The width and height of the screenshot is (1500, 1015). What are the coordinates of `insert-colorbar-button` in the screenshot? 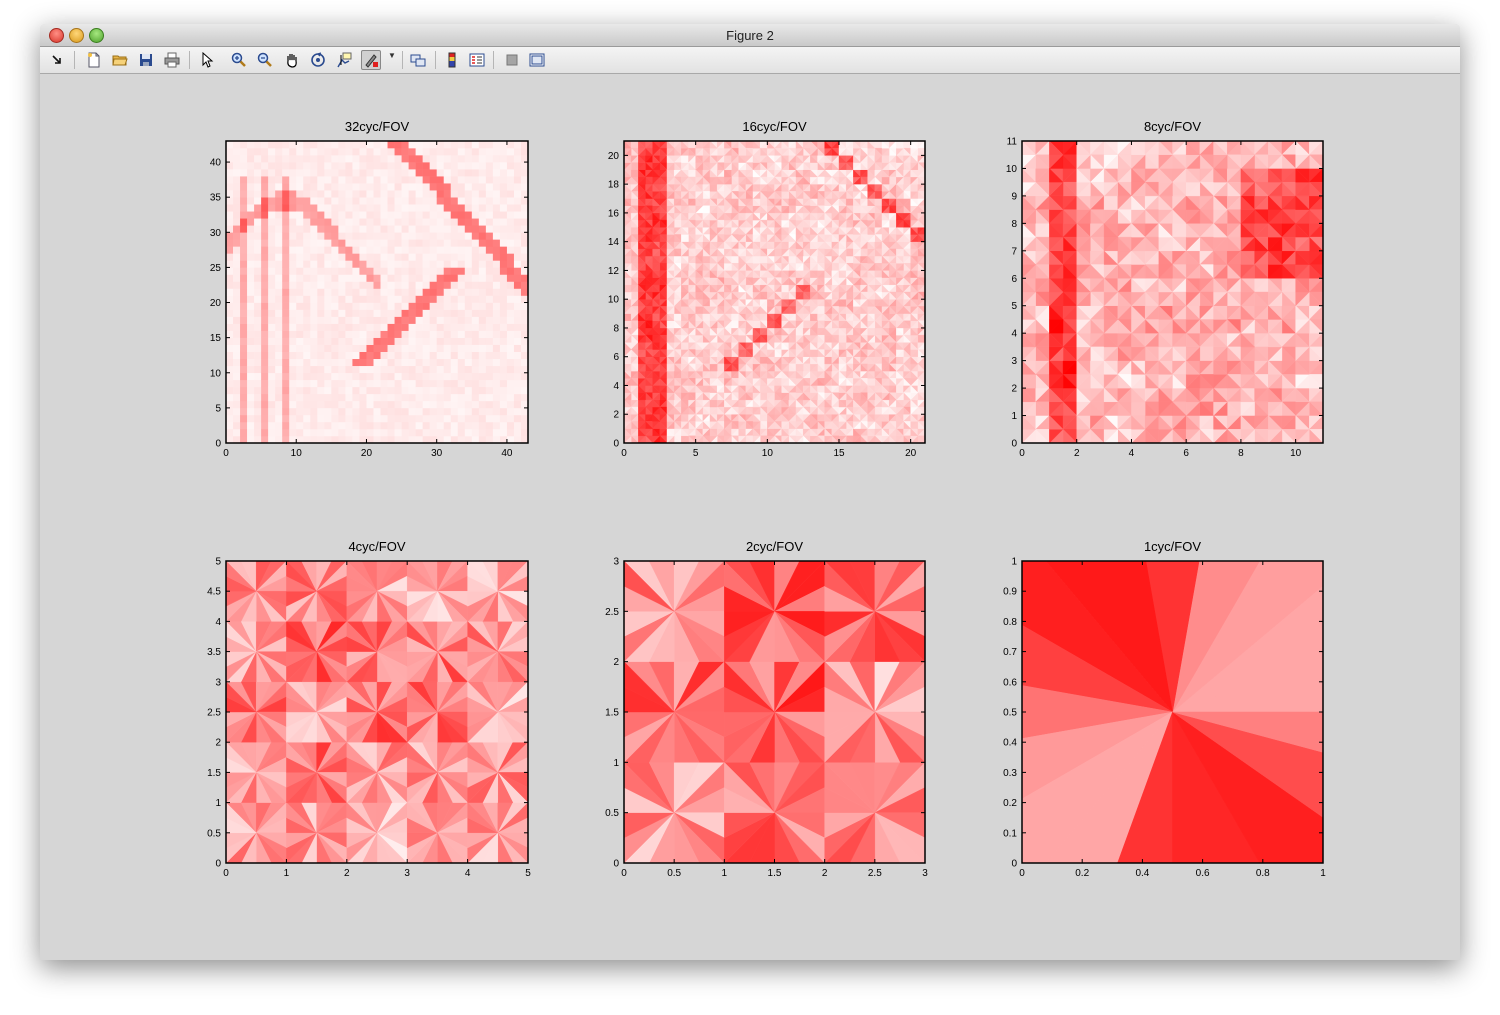 It's located at (452, 60).